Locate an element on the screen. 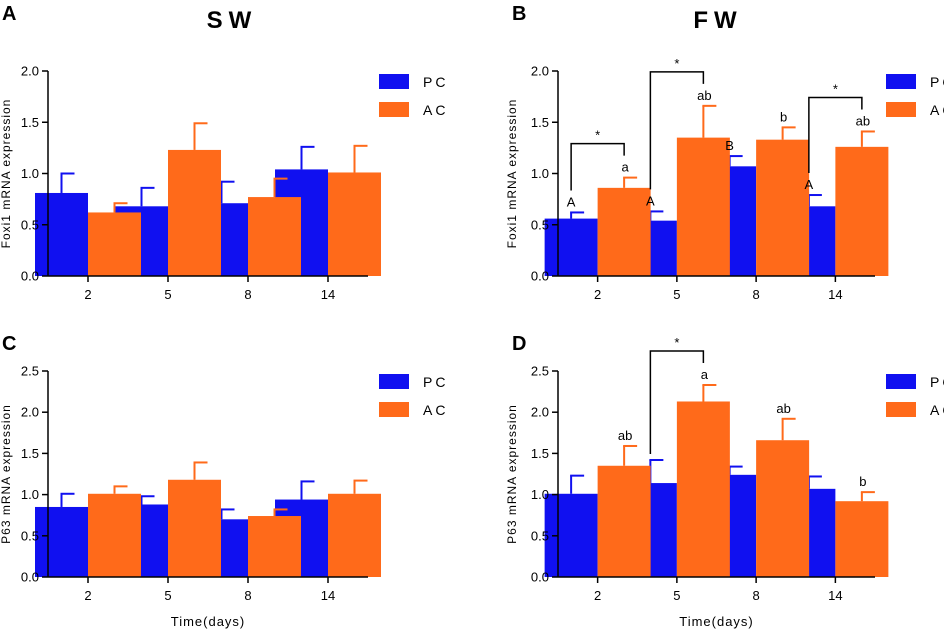 Image resolution: width=944 pixels, height=630 pixels. panel-letter: D is located at coordinates (519, 344).